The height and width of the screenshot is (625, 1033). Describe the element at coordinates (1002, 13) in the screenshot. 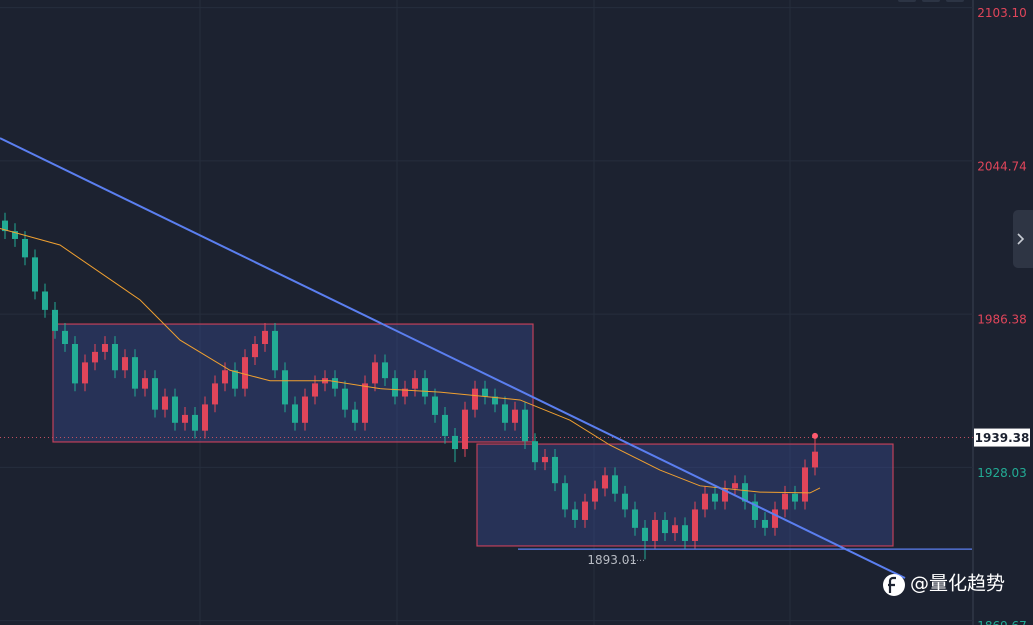

I see `y-tick-label: 2103.10` at that location.